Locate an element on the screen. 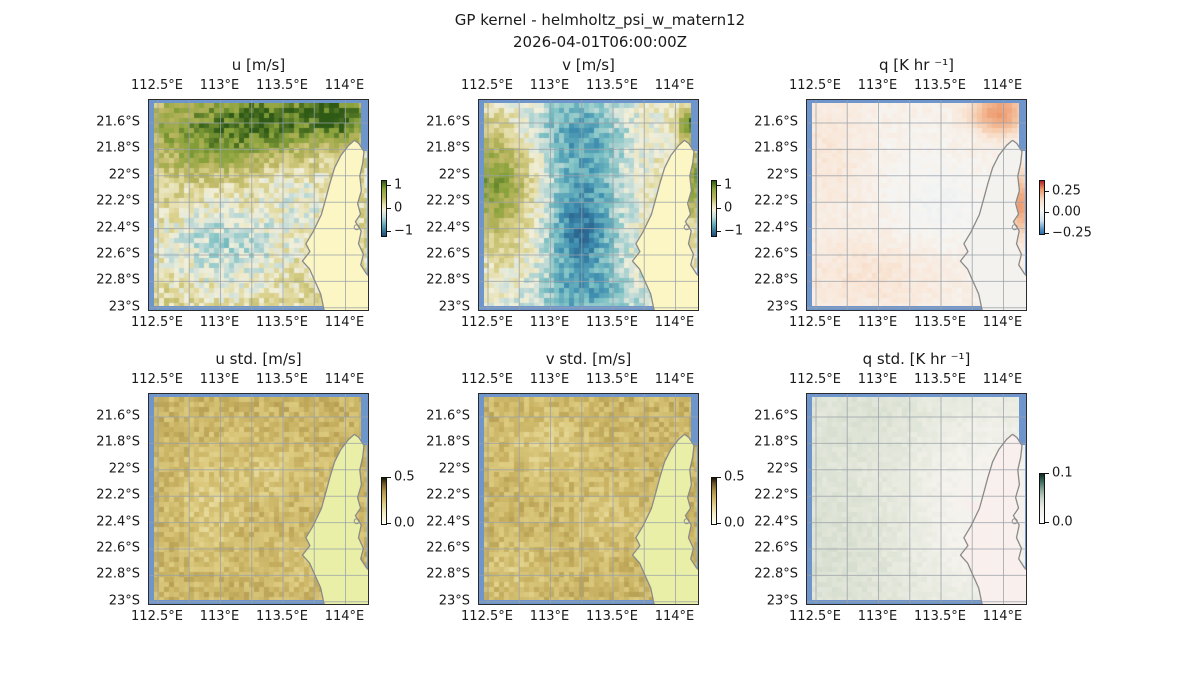 The image size is (1200, 700). colorbar-tick-label: 0.0 is located at coordinates (404, 523).